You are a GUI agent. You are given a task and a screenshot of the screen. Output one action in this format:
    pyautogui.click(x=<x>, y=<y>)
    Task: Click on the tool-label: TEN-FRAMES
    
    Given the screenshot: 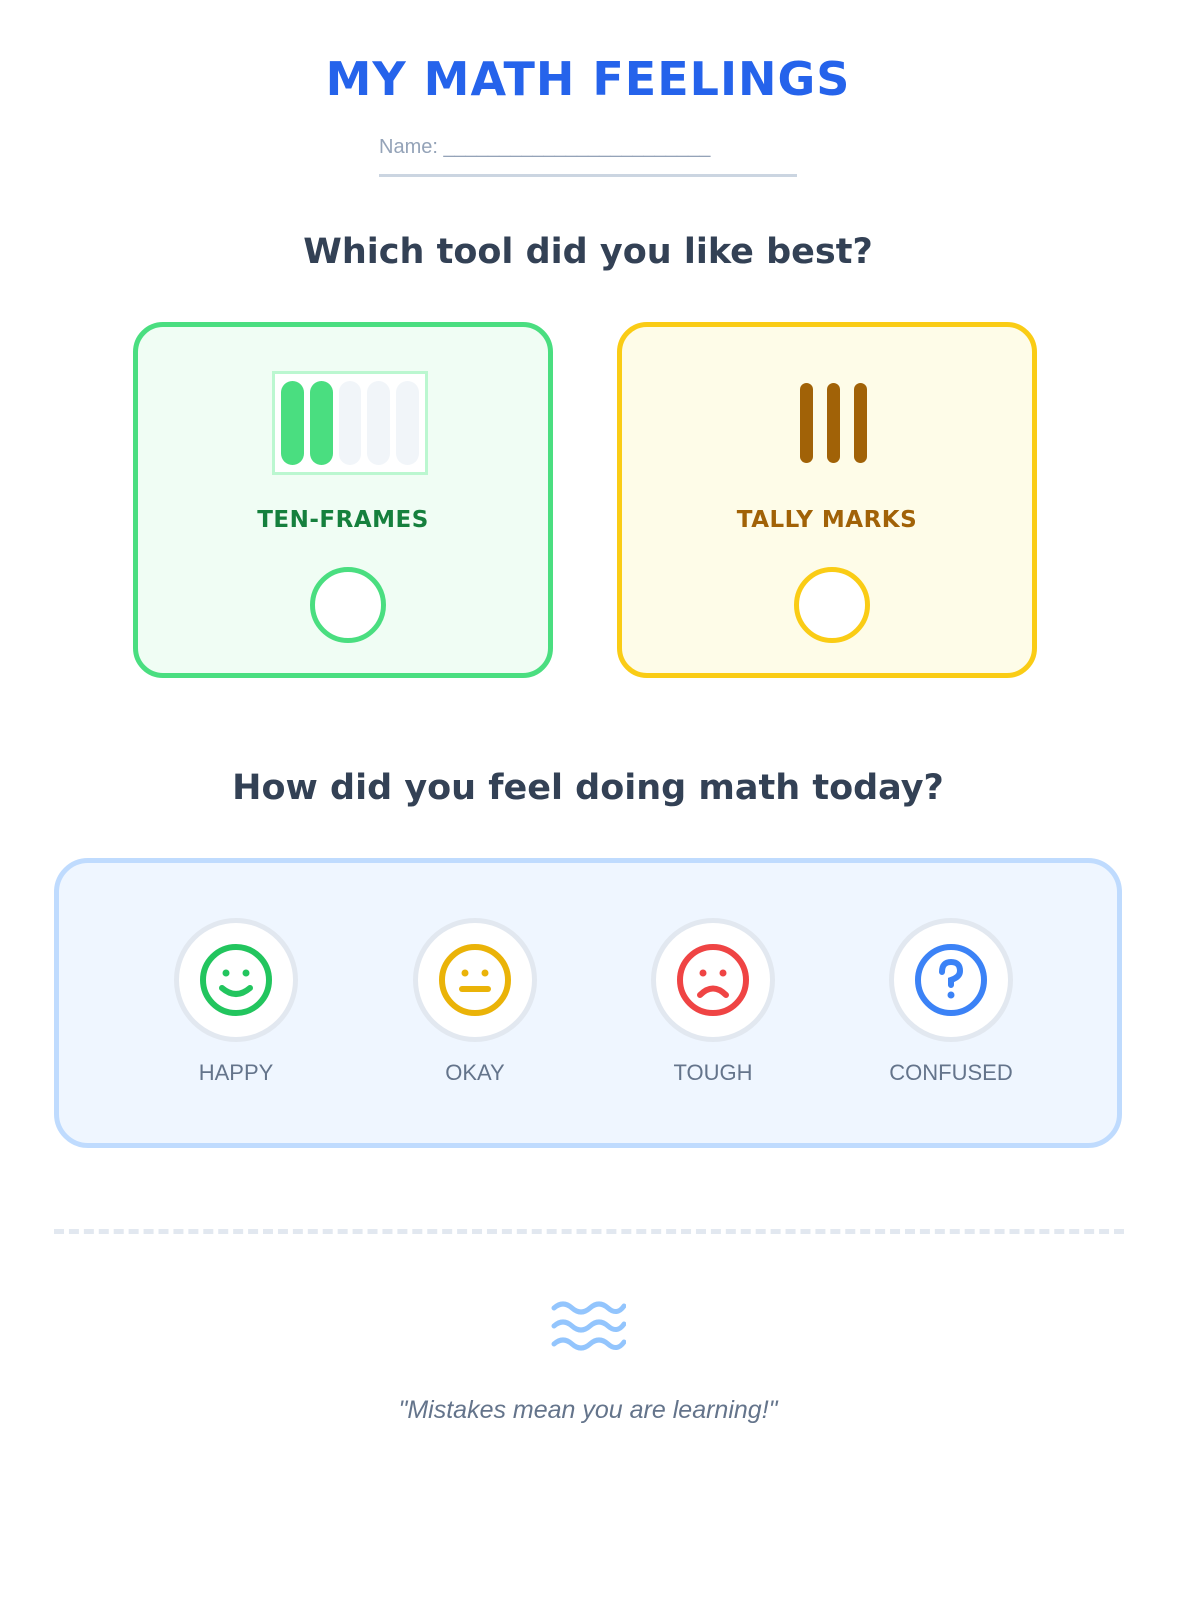 What is the action you would take?
    pyautogui.click(x=343, y=520)
    